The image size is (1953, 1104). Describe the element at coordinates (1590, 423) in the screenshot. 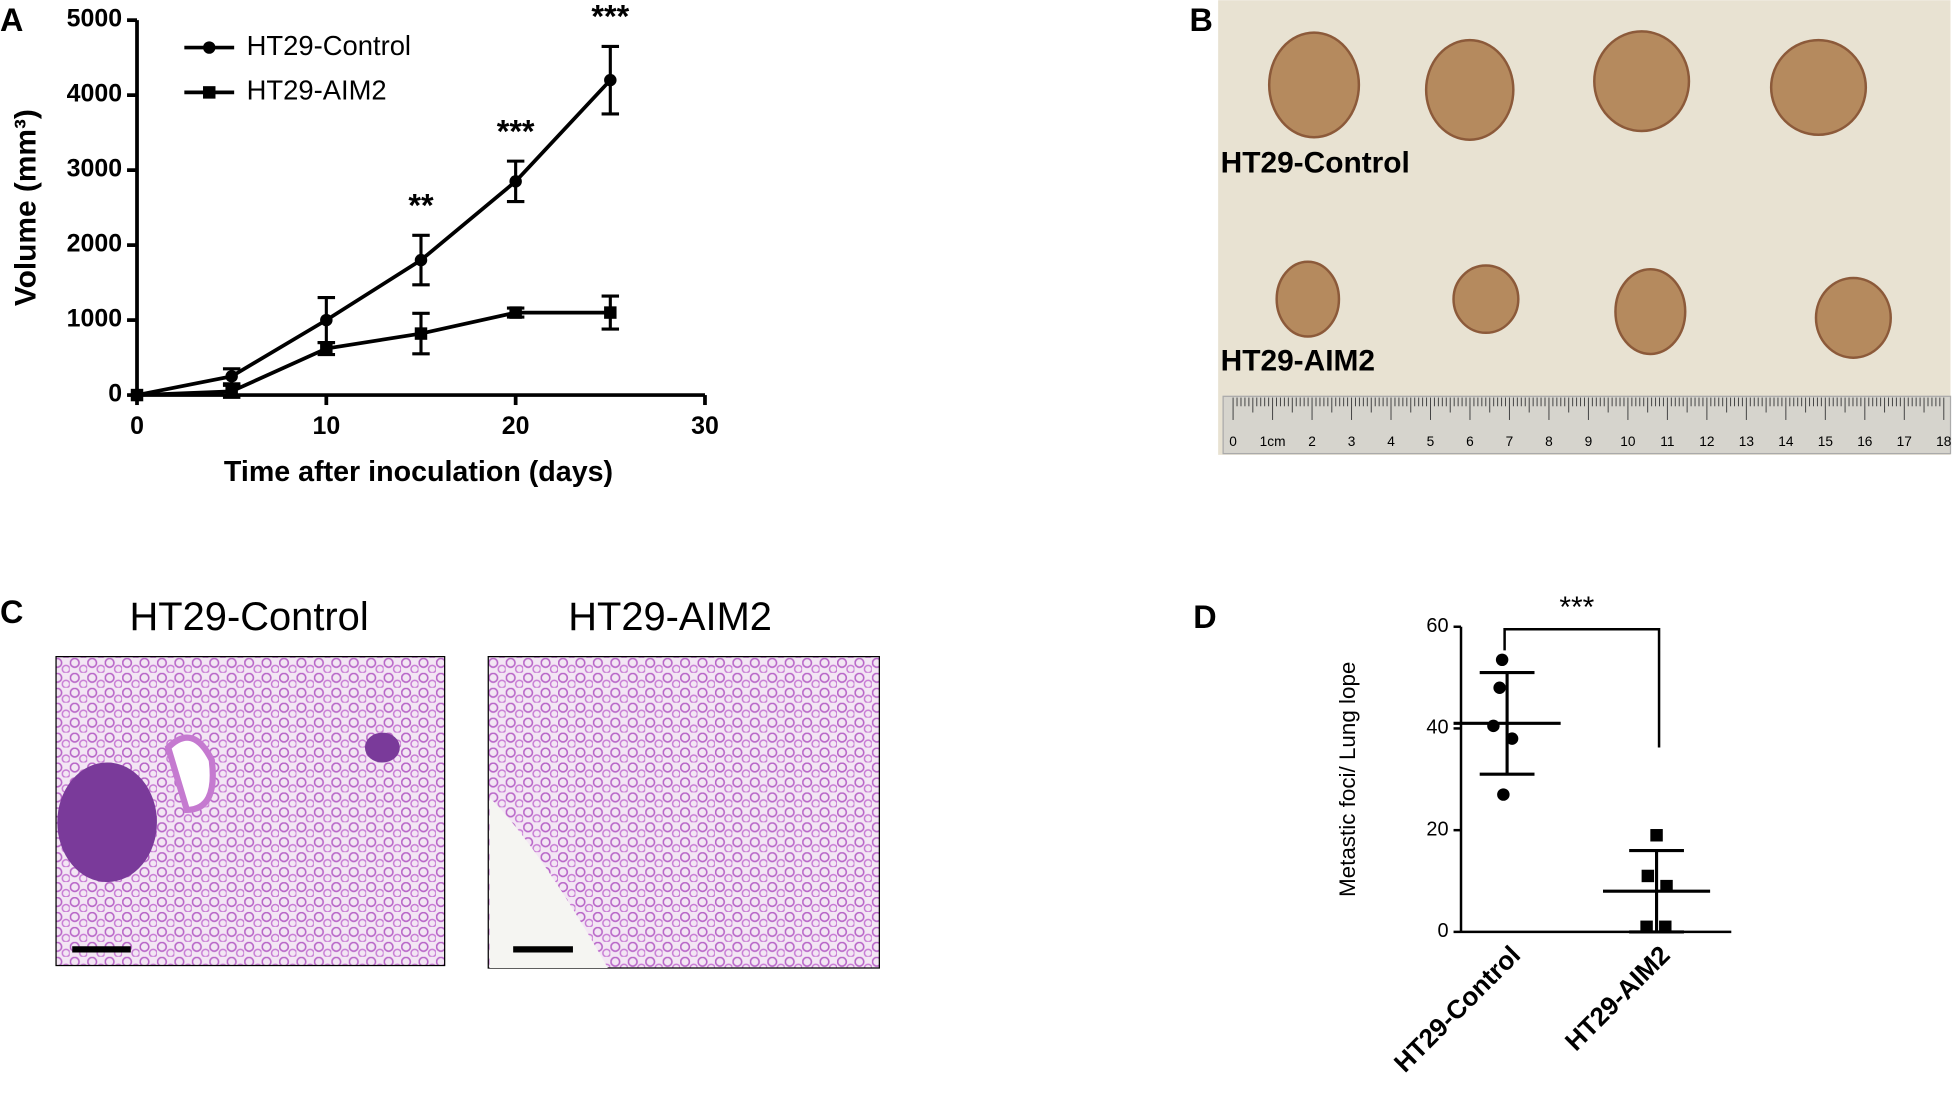

I see `ruler-marks: 0 1cm 2 3 4 5 6 7 8 9 10 11 12 13 14 15 16 17 18` at that location.